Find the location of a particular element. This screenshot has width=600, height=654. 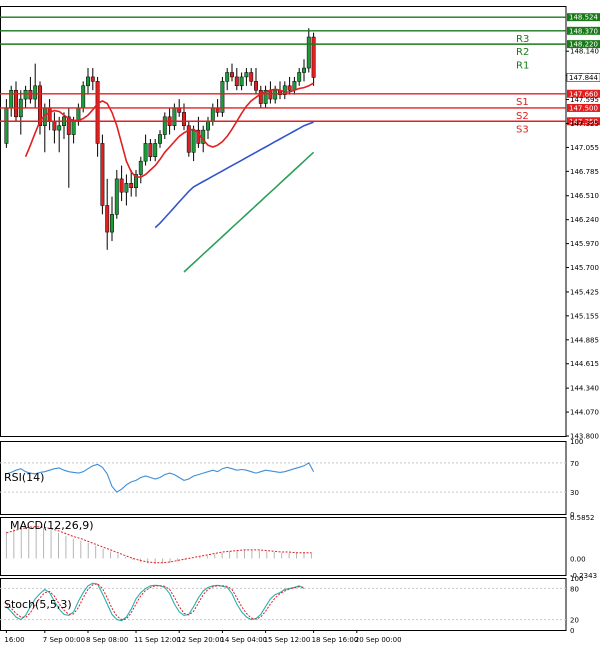

time-tick-label: 18 Sep 16:00 is located at coordinates (335, 640).